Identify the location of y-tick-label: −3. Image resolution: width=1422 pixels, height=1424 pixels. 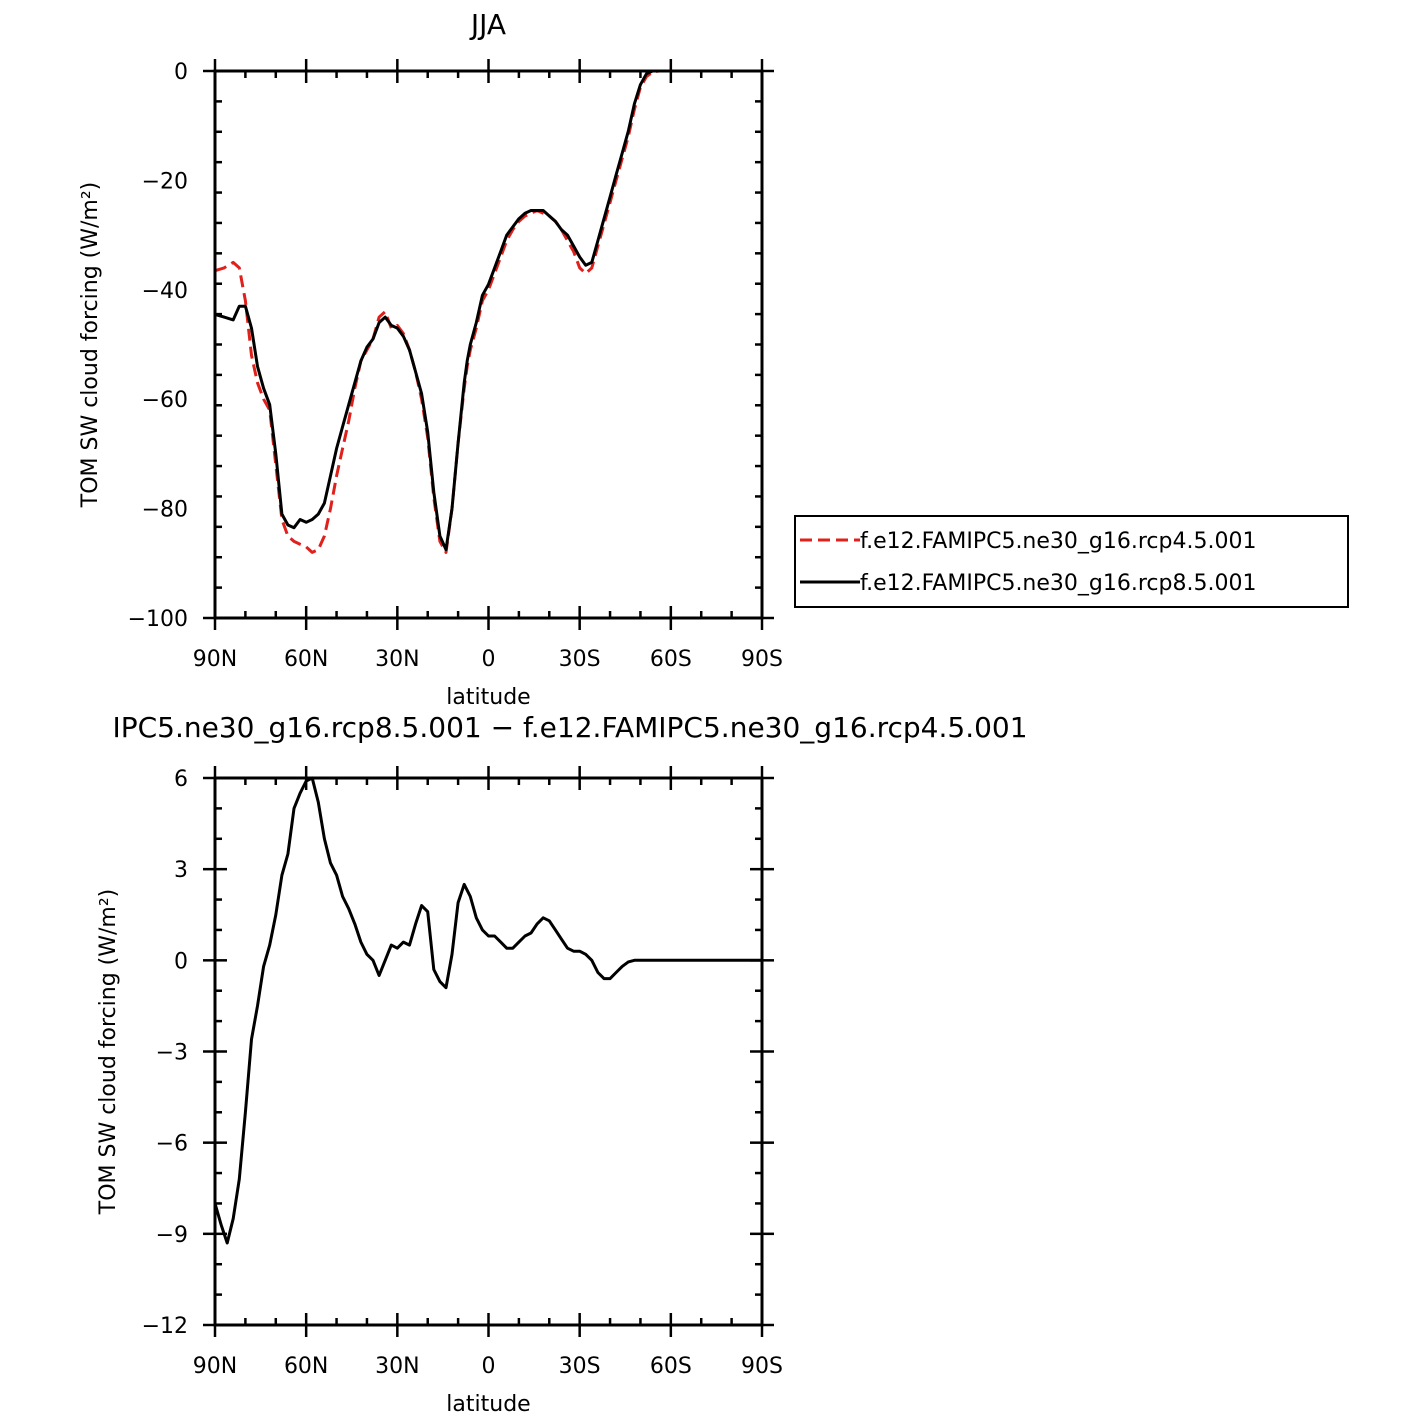
(172, 1053).